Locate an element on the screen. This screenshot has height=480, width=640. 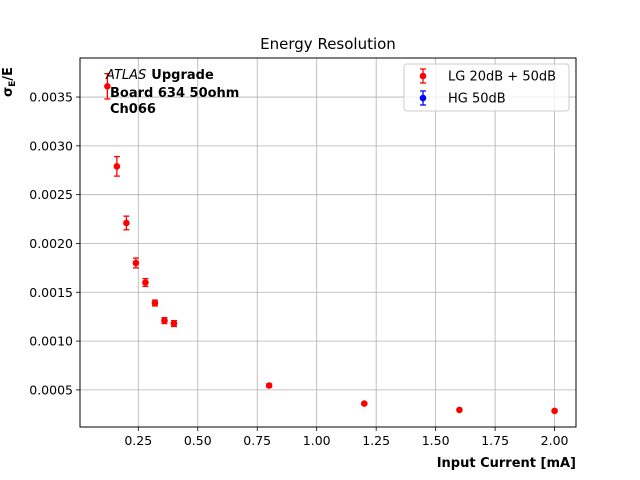
x-axis-label: Input Current [mA] is located at coordinates (506, 463).